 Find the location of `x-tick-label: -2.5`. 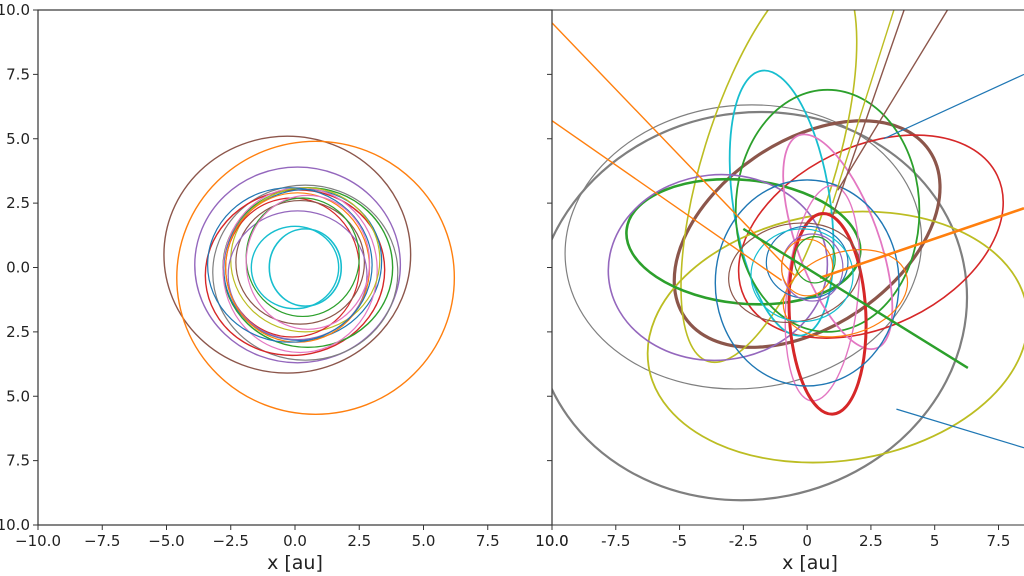

x-tick-label: -2.5 is located at coordinates (743, 541).